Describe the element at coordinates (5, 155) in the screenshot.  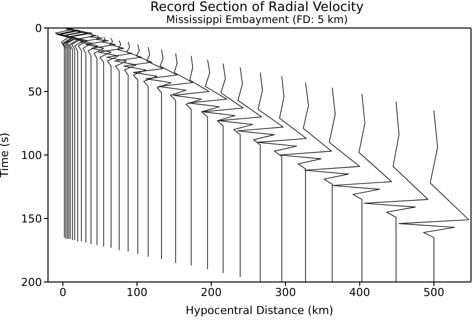
I see `y-axis-title: Time (s)` at that location.